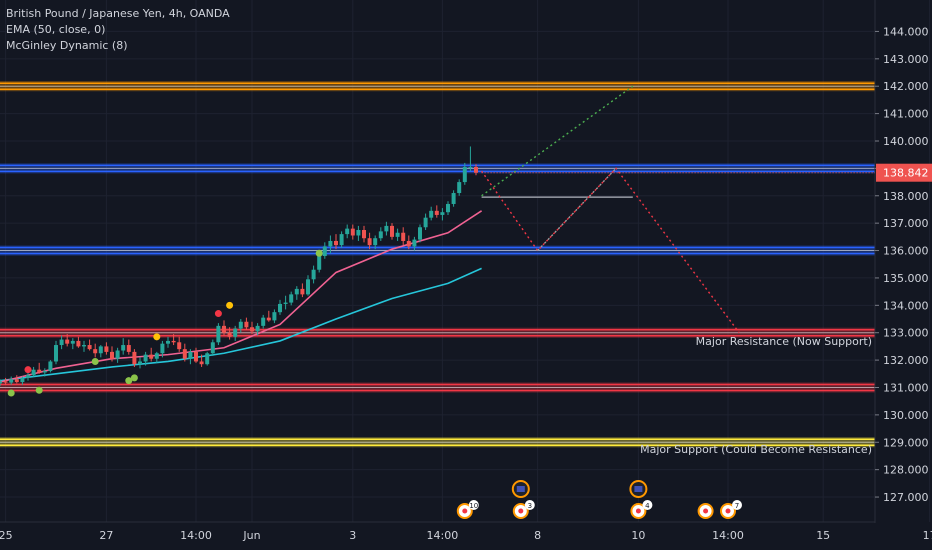  Describe the element at coordinates (118, 13) in the screenshot. I see `symbol-title: British Pound / Japanese Yen, 4h, OANDA` at that location.